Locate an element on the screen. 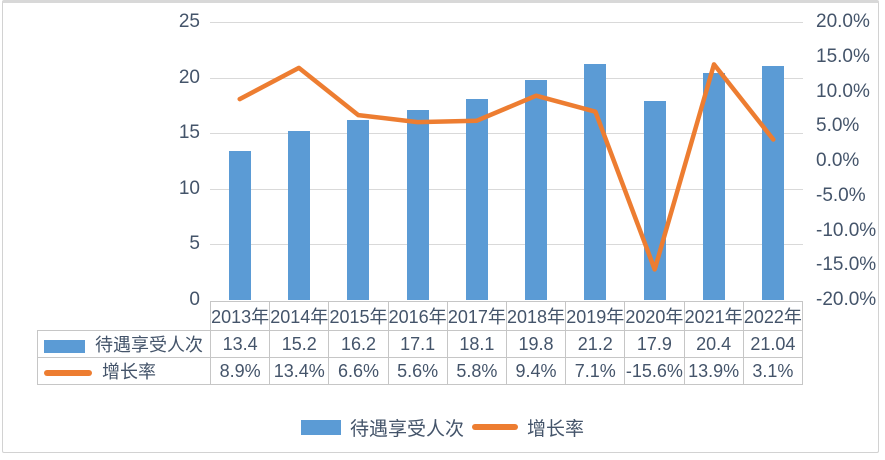  table-series-key-line: 增长率 is located at coordinates (124, 371).